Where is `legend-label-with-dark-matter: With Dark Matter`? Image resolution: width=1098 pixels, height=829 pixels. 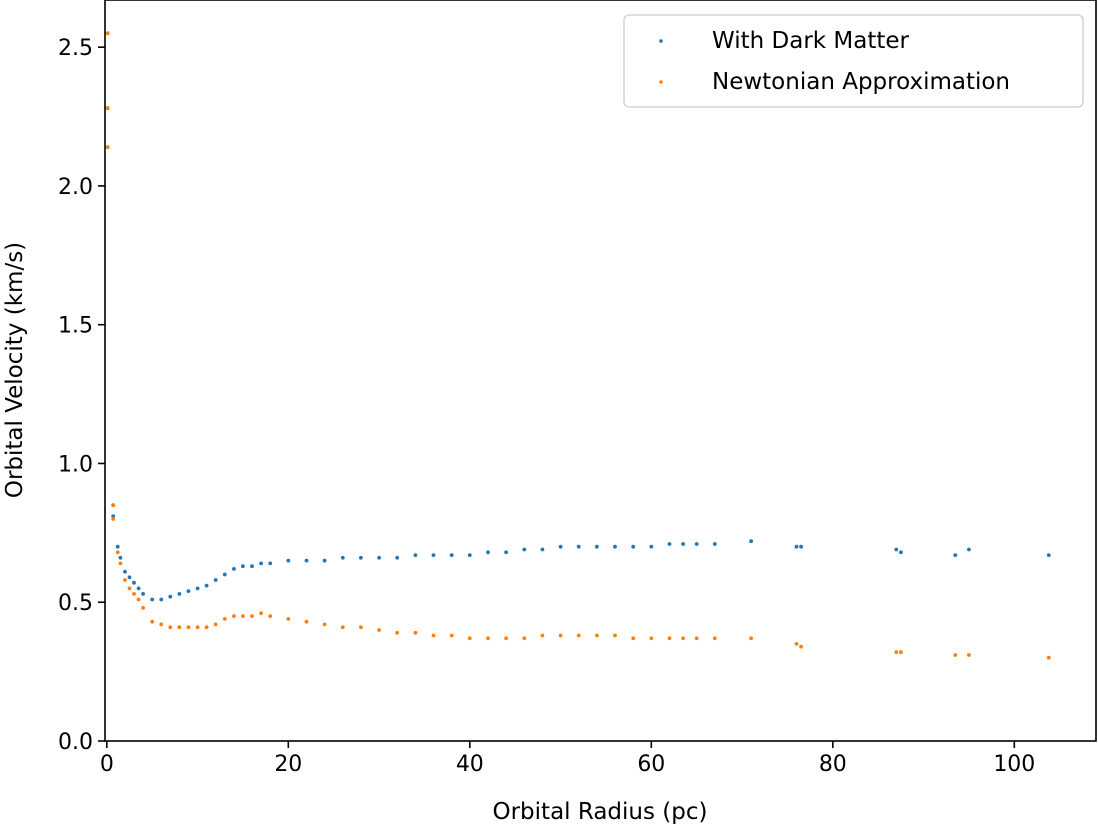
legend-label-with-dark-matter: With Dark Matter is located at coordinates (811, 41).